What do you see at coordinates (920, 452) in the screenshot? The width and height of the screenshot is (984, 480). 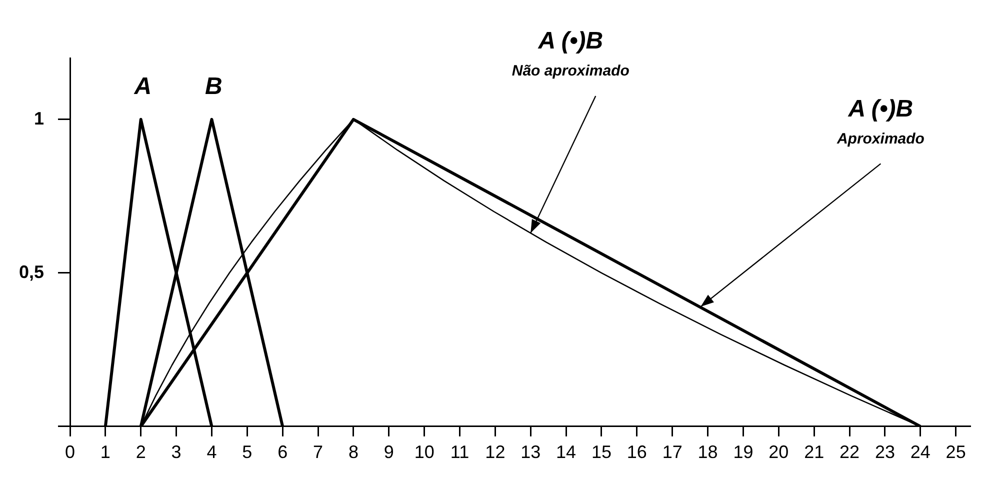 I see `x-tick-label: 24` at bounding box center [920, 452].